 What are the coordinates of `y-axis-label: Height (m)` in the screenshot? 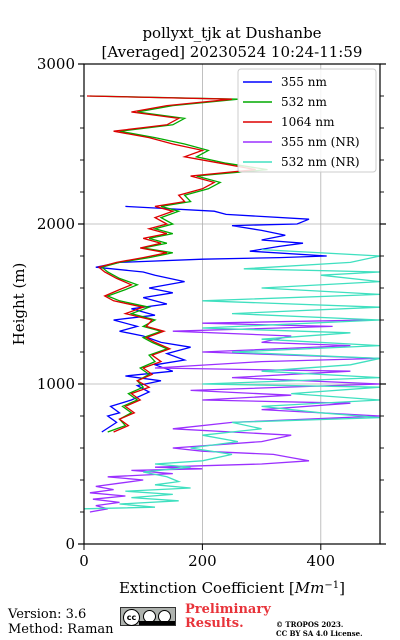 It's located at (19, 304).